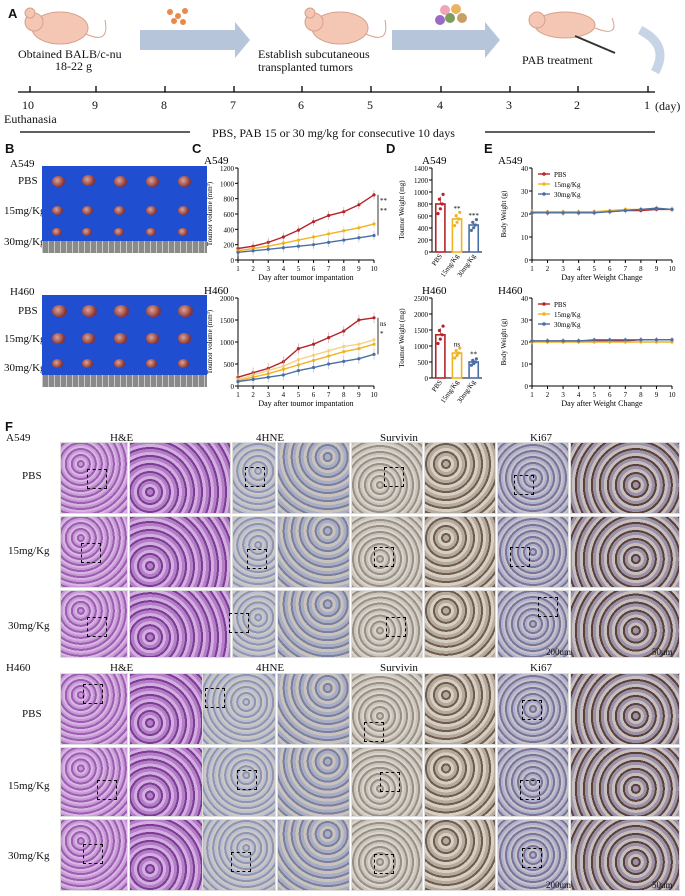 This screenshot has height=896, width=685. I want to click on b-a549-group: PBS, so click(28, 181).